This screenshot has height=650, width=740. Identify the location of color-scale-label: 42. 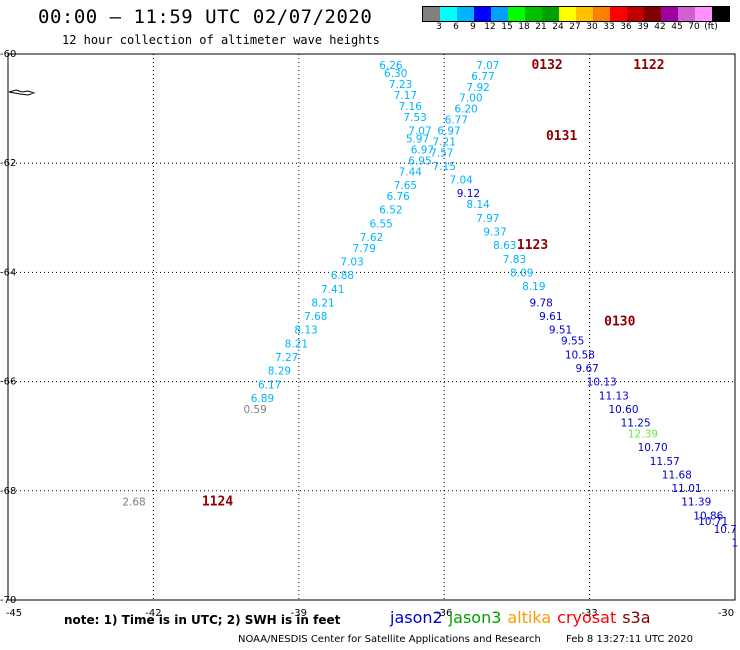
(660, 27).